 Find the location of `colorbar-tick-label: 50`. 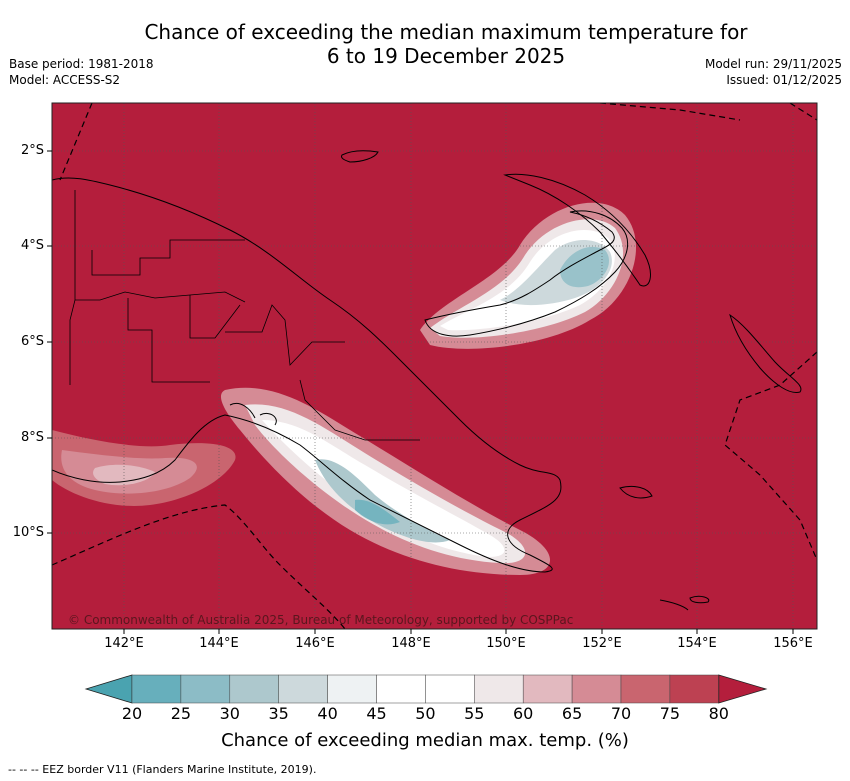

colorbar-tick-label: 50 is located at coordinates (425, 713).